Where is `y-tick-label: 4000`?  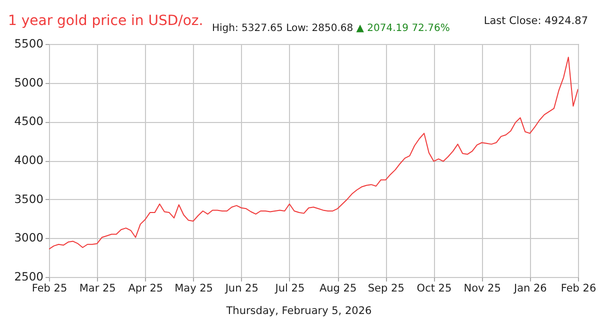 y-tick-label: 4000 is located at coordinates (29, 160).